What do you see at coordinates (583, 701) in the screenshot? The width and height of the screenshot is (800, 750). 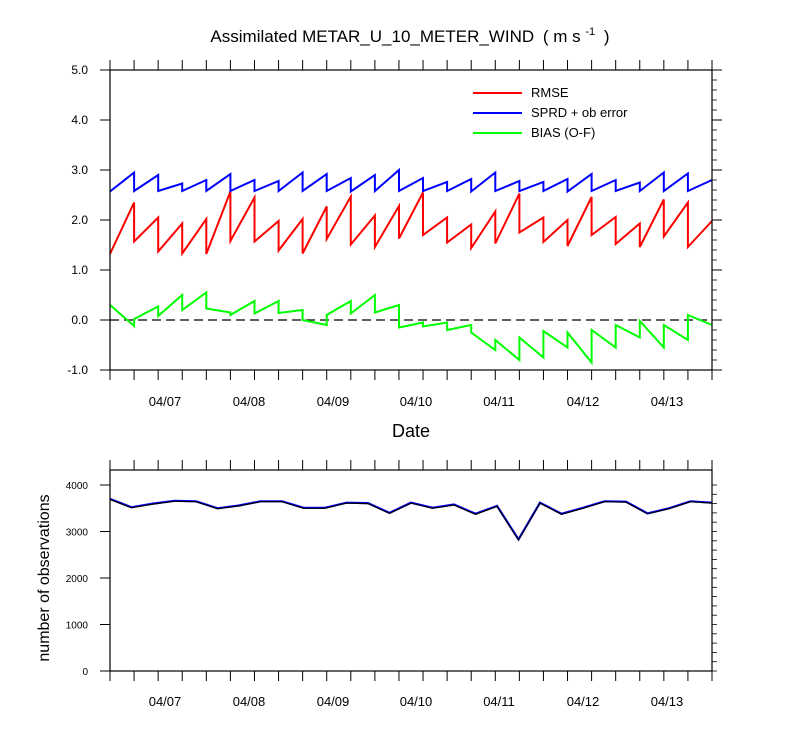 I see `bottom-x-tick-label: 04/12` at bounding box center [583, 701].